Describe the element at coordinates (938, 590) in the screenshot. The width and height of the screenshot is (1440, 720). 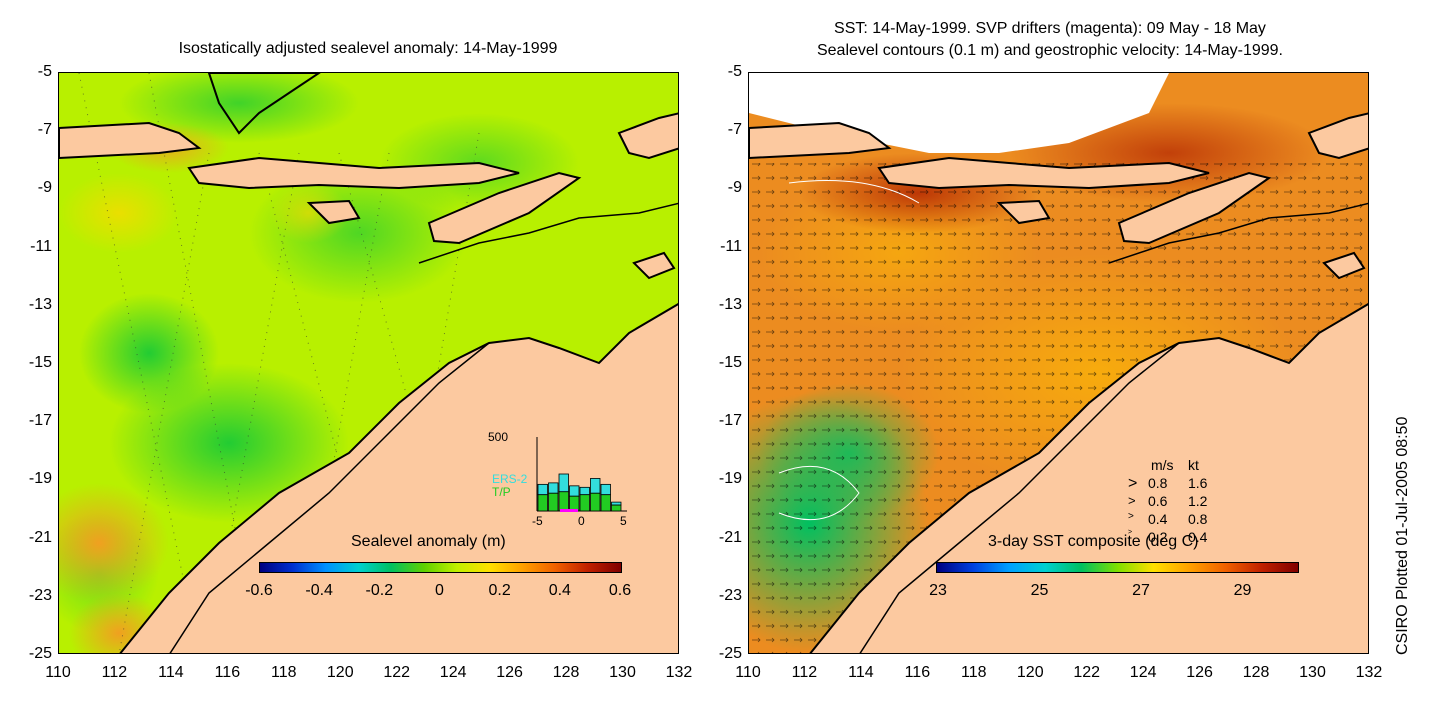
I see `right-colorbar-tick: 23` at that location.